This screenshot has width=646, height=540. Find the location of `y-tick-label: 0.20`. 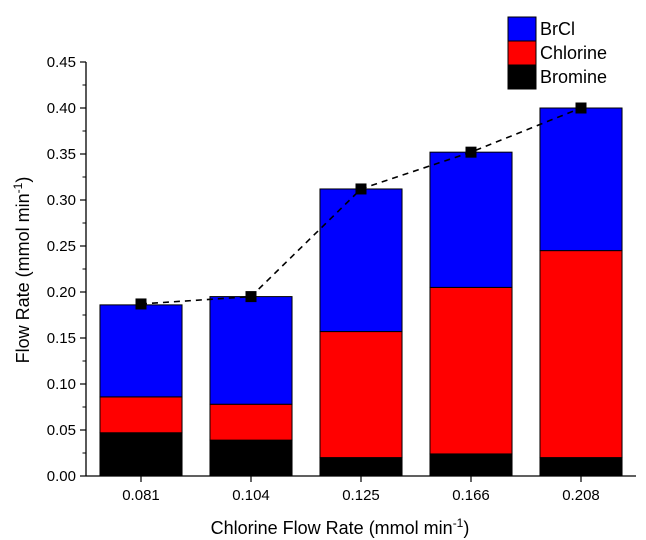

y-tick-label: 0.20 is located at coordinates (61, 292).